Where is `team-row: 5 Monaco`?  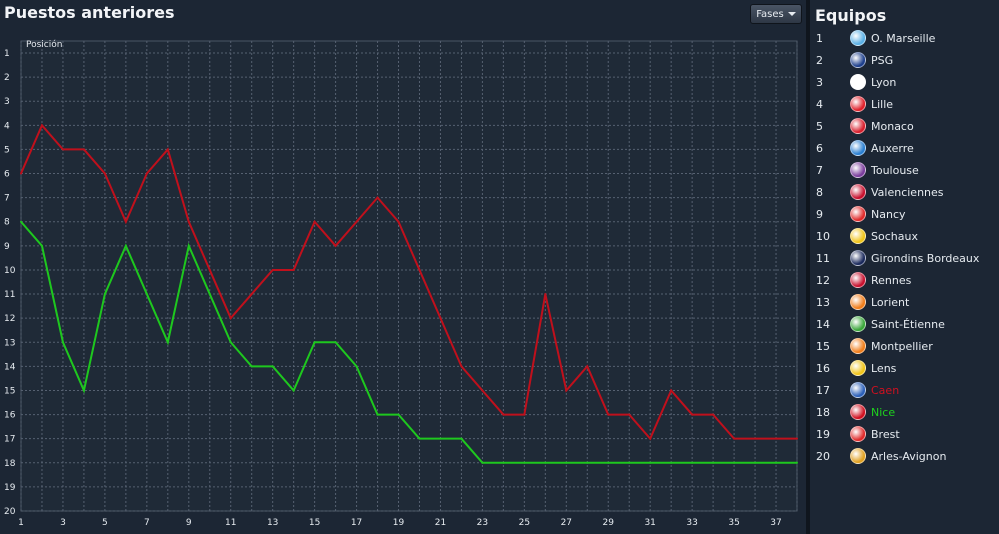
team-row: 5 Monaco is located at coordinates (904, 126).